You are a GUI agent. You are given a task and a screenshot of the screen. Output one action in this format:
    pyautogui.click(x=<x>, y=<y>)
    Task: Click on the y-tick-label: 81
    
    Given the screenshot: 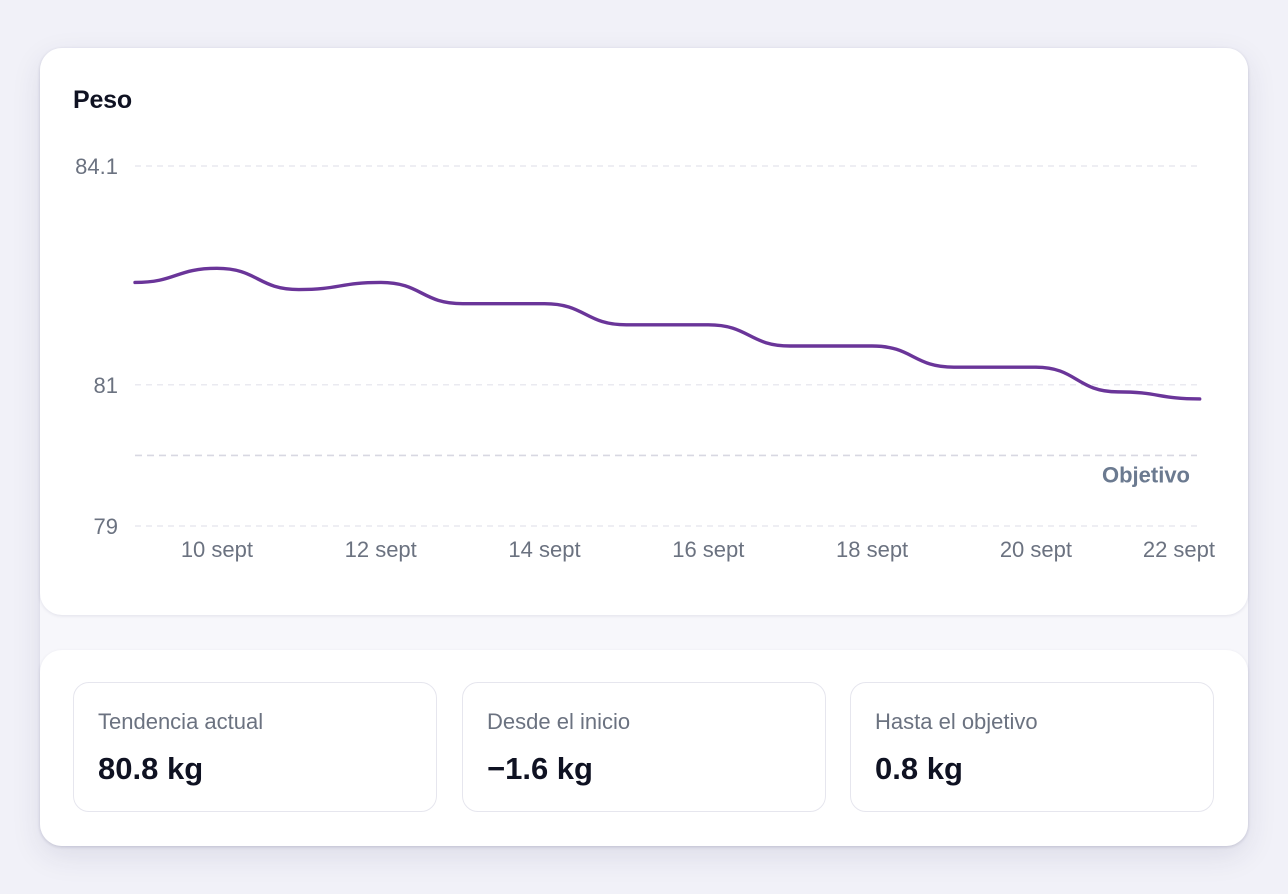 What is the action you would take?
    pyautogui.click(x=106, y=385)
    